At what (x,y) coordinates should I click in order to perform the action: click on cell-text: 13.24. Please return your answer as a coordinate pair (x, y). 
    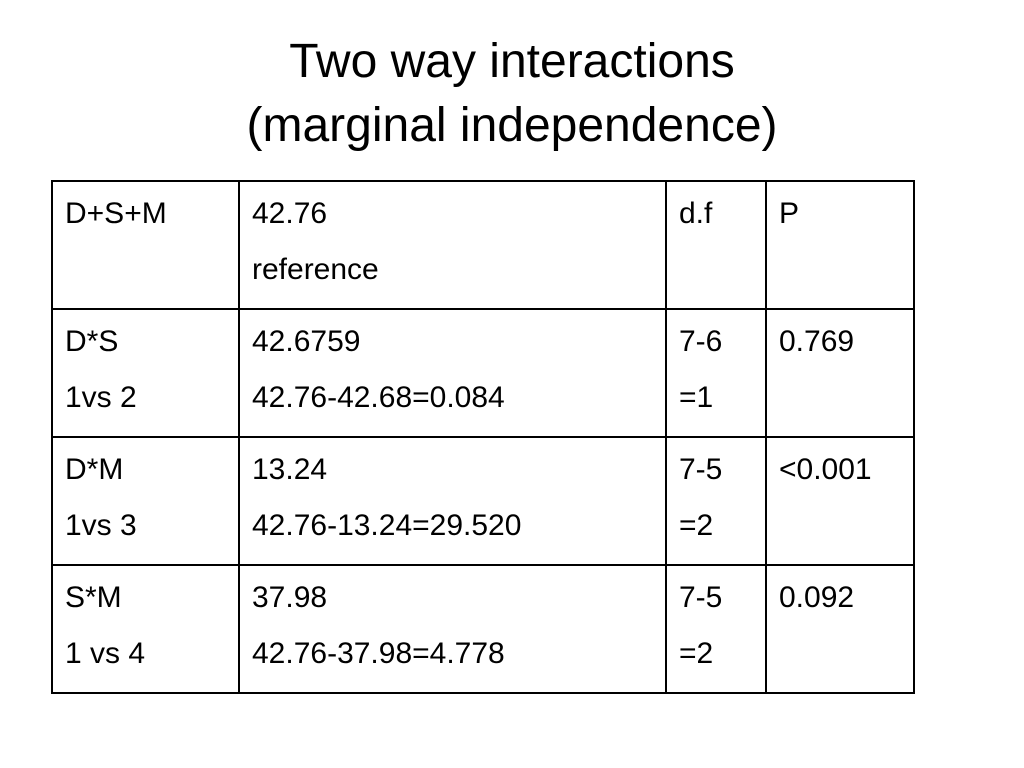
    Looking at the image, I should click on (290, 469).